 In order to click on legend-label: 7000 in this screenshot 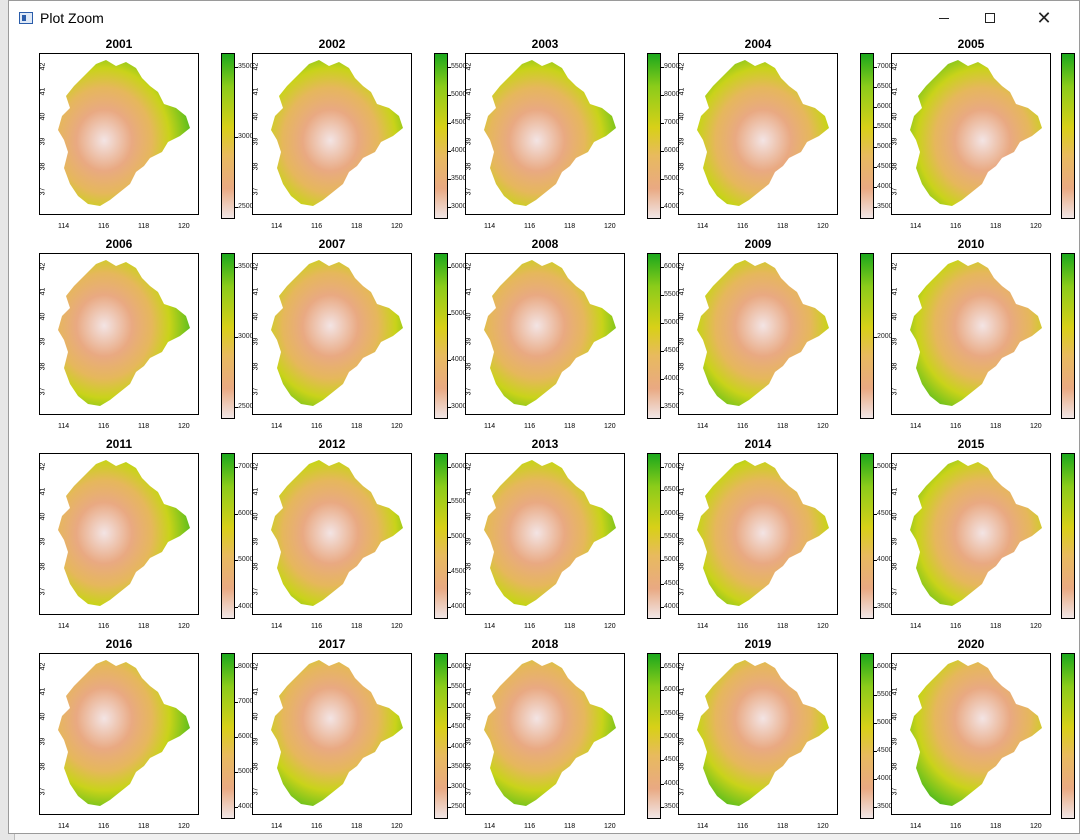, I will do `click(246, 701)`.